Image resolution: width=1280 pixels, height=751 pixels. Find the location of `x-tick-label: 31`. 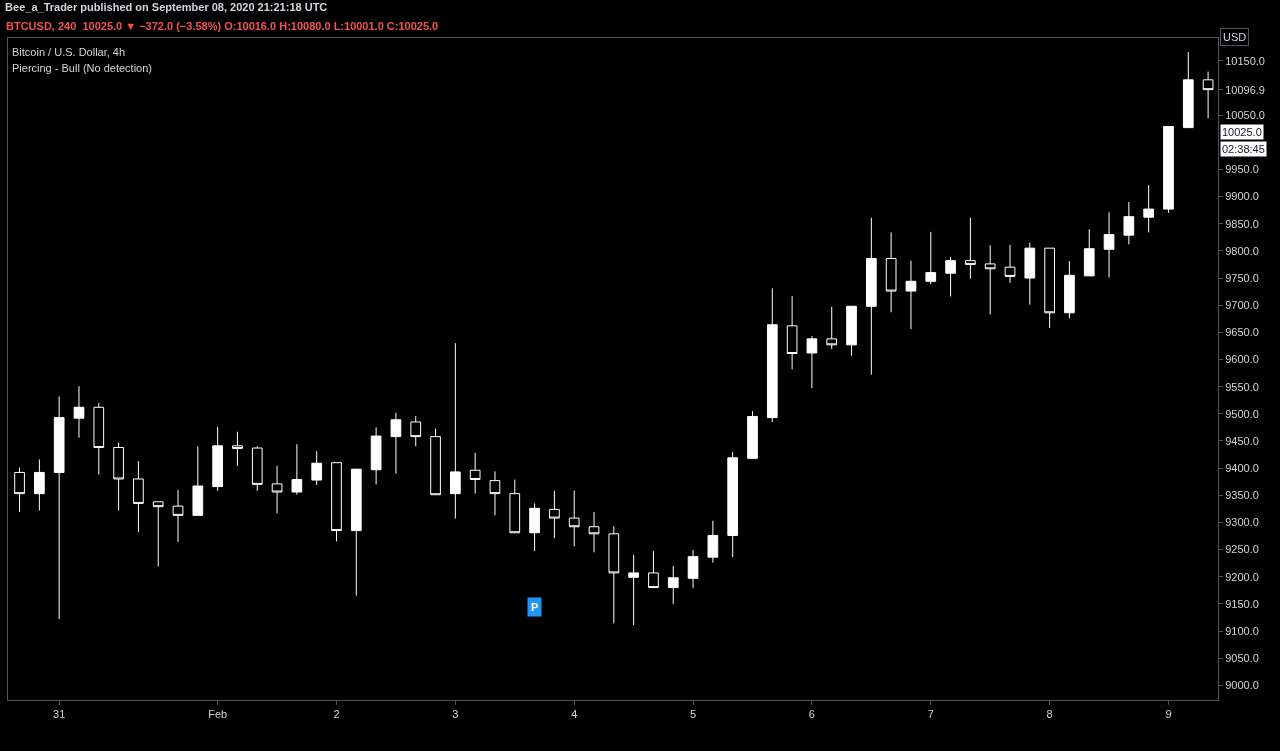

x-tick-label: 31 is located at coordinates (59, 714).